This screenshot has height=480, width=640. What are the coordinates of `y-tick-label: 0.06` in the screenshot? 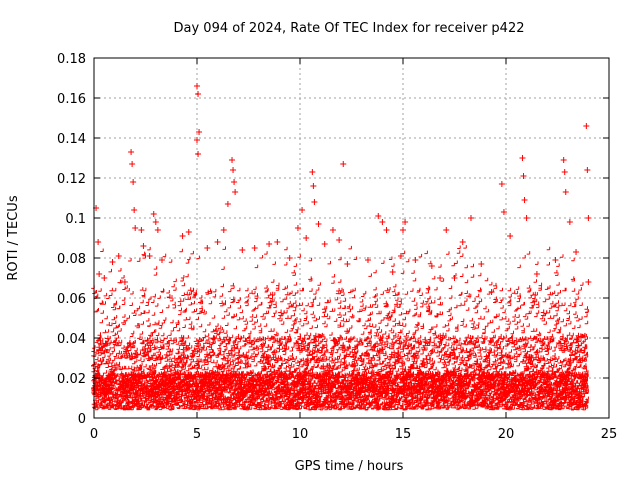 It's located at (71, 299).